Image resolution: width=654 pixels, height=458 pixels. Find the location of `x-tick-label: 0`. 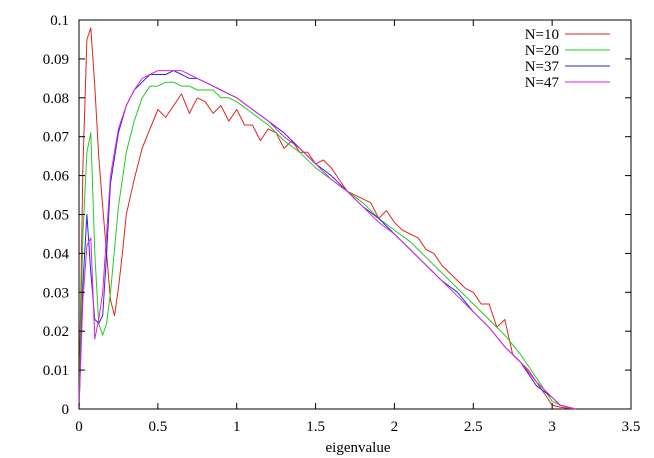

x-tick-label: 0 is located at coordinates (79, 427).